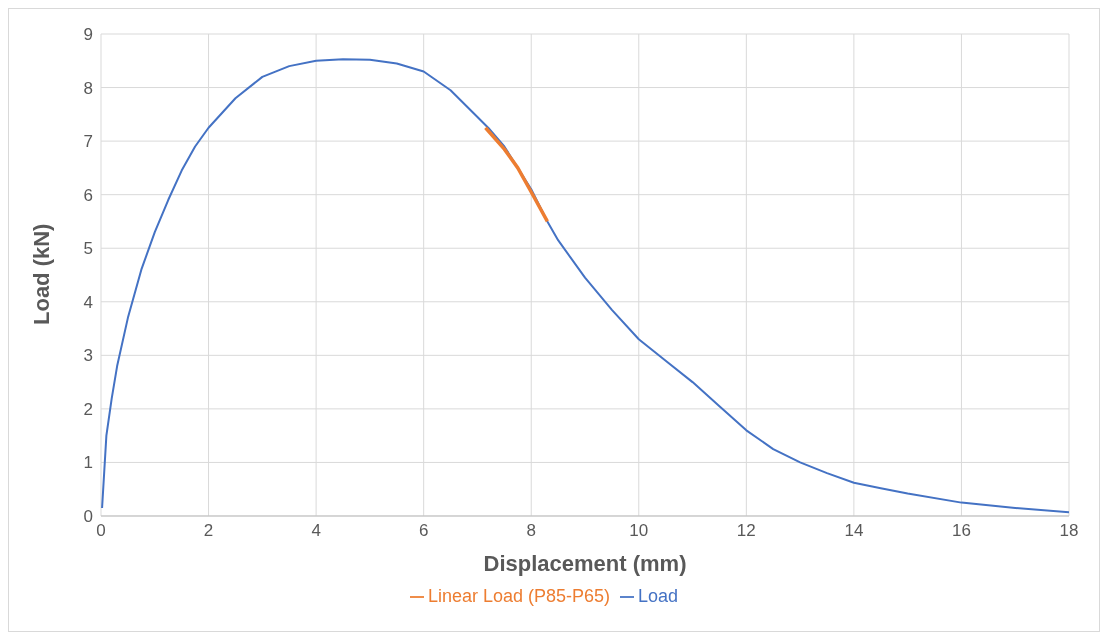 This screenshot has height=639, width=1107. What do you see at coordinates (531, 531) in the screenshot?
I see `x-tick-label: 8` at bounding box center [531, 531].